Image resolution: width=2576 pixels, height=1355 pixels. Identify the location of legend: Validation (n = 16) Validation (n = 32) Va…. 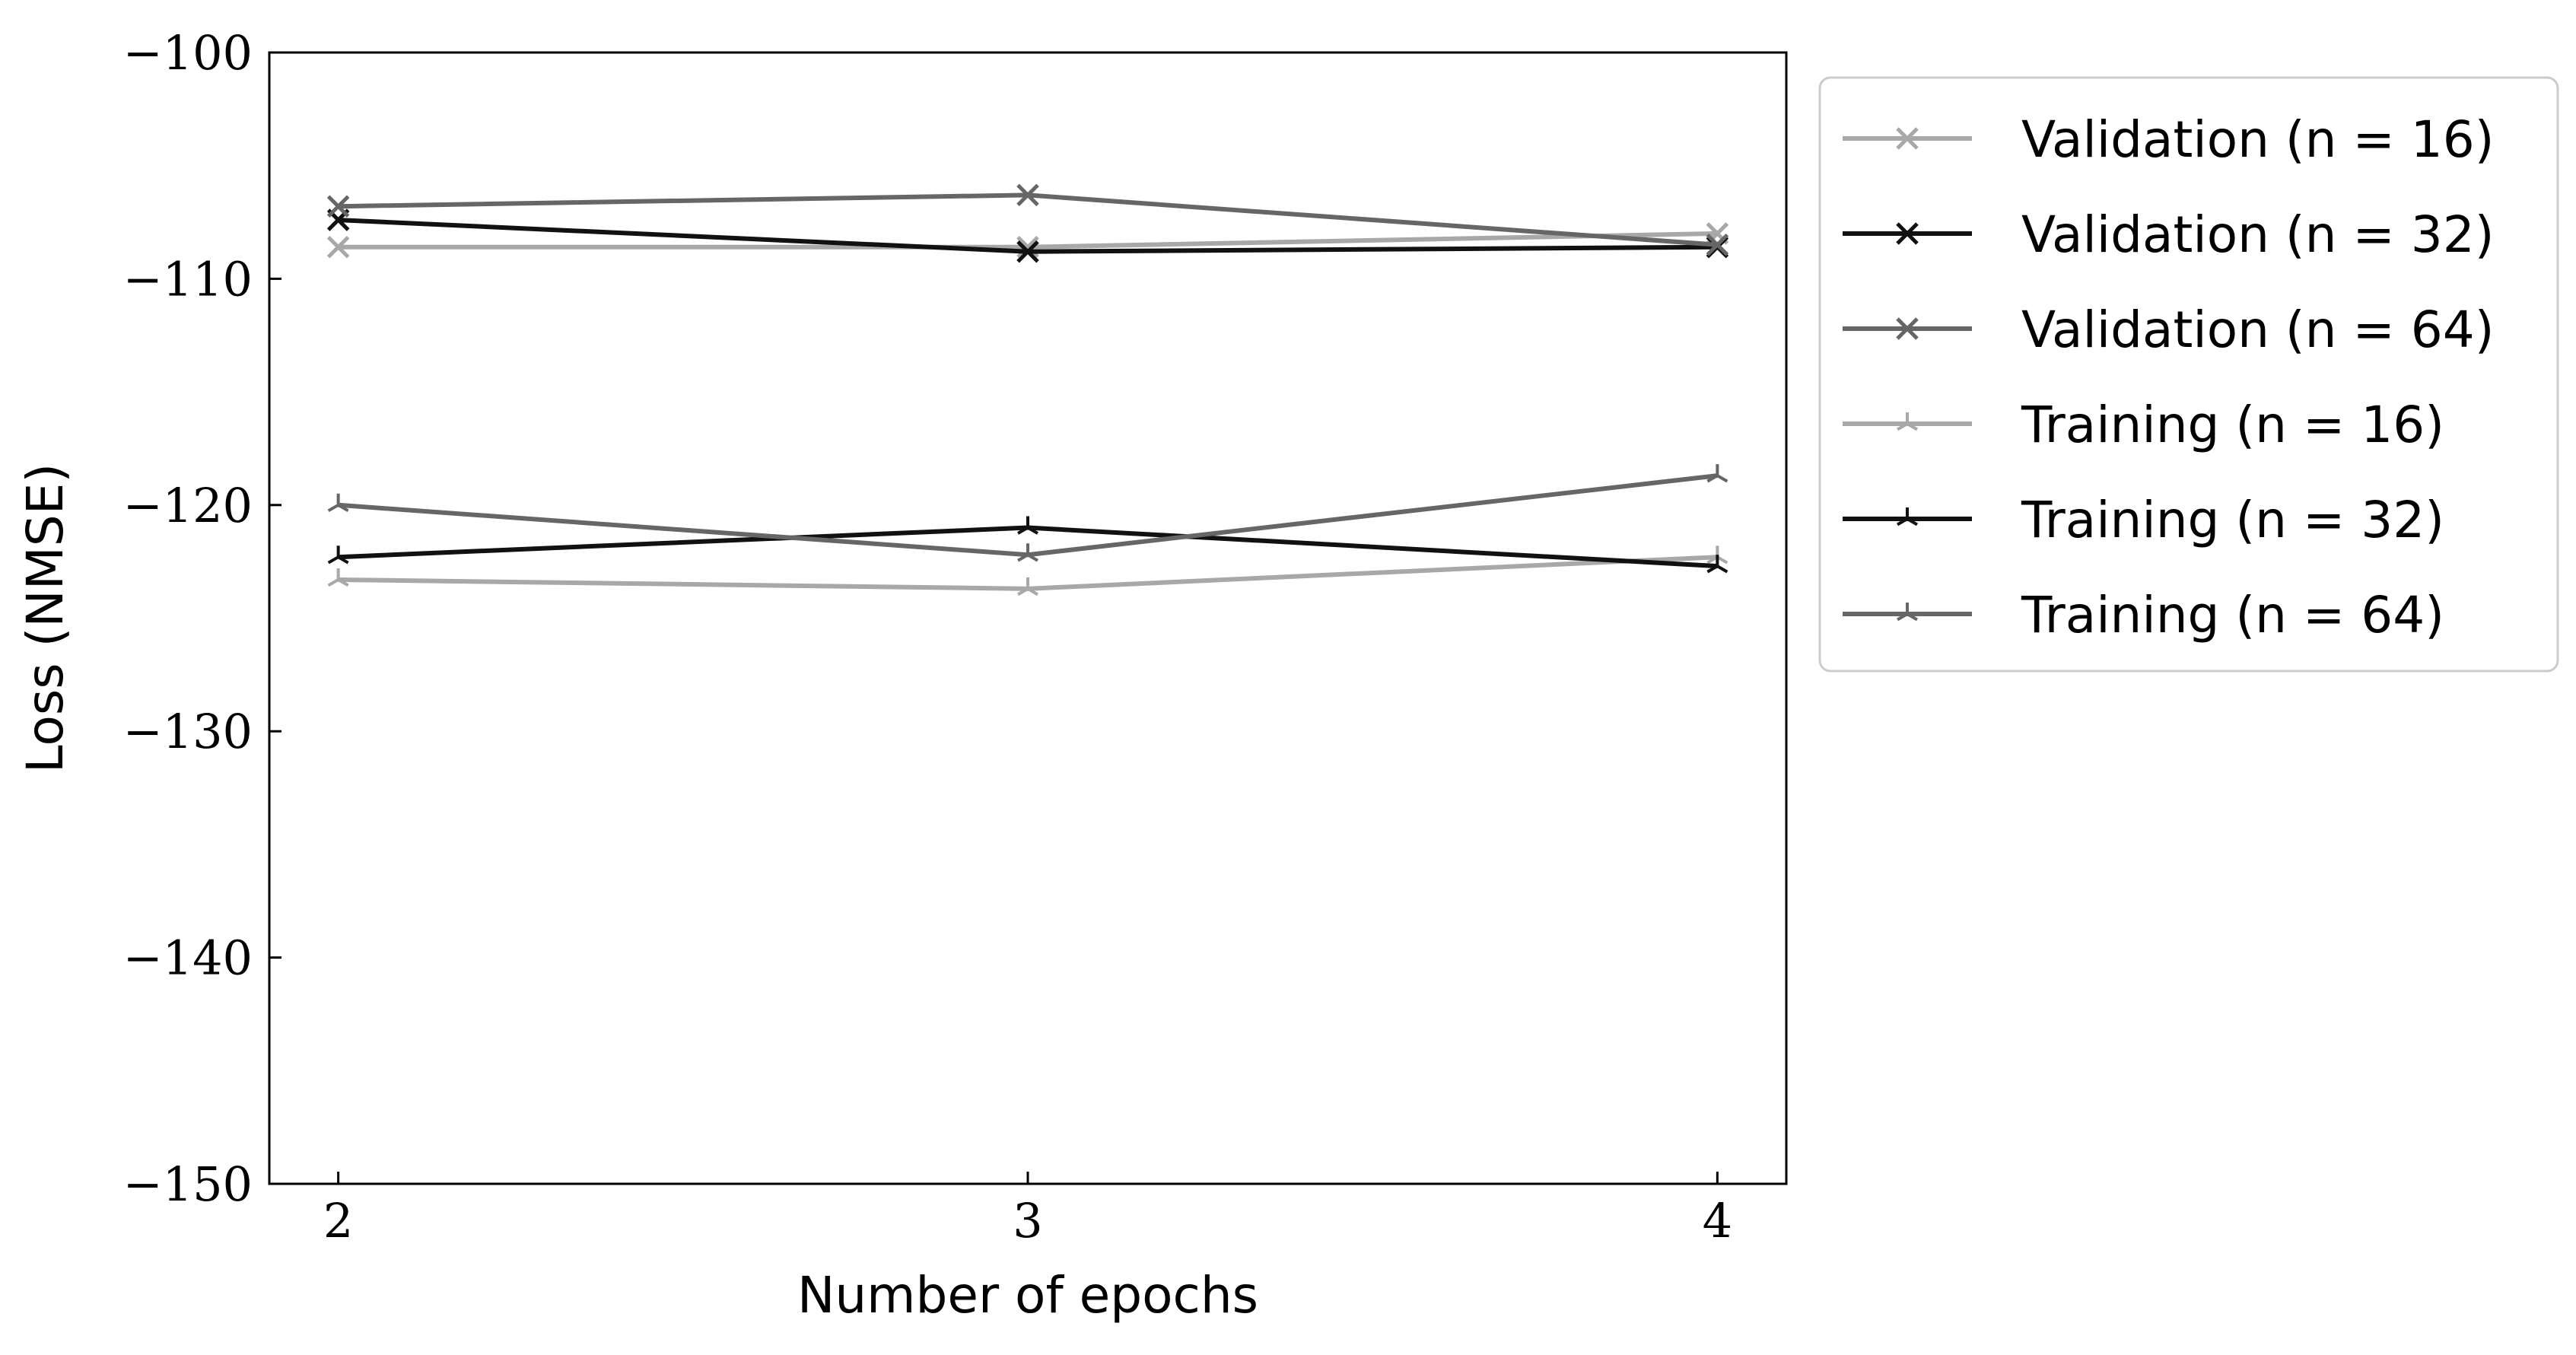
(2188, 374).